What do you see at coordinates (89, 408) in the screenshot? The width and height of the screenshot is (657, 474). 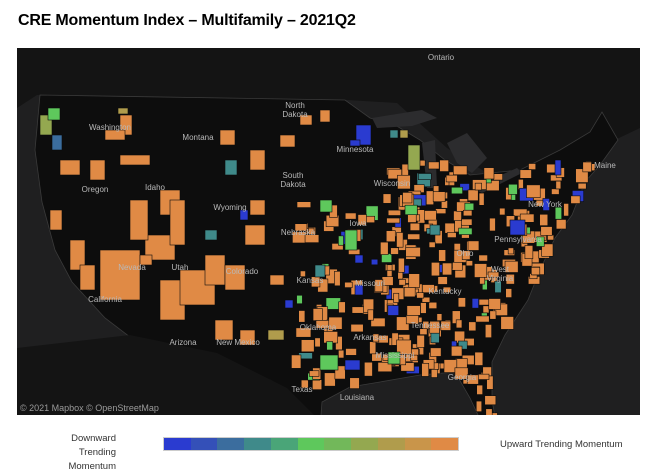 I see `map-attribution: © 2021 Mapbox © OpenStreetMap` at bounding box center [89, 408].